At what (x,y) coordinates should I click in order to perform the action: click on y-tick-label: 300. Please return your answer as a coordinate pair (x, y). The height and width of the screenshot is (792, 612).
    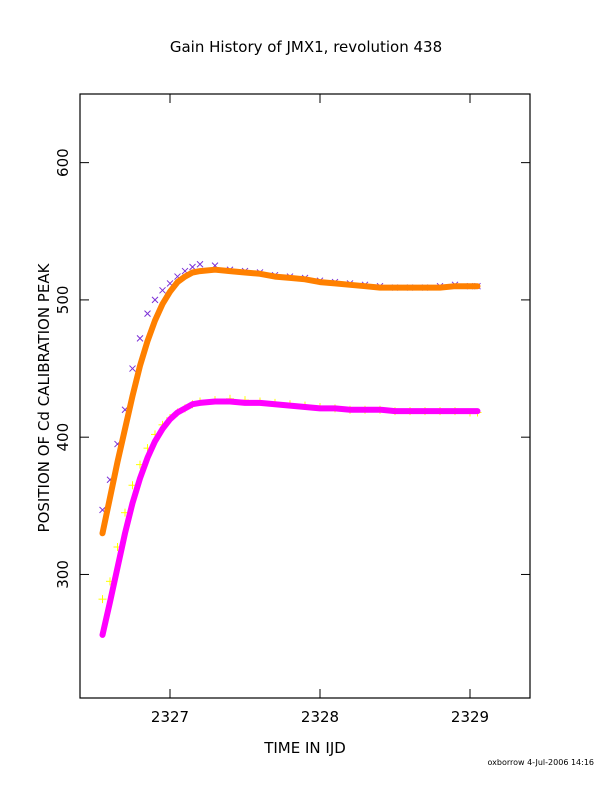
    Looking at the image, I should click on (63, 574).